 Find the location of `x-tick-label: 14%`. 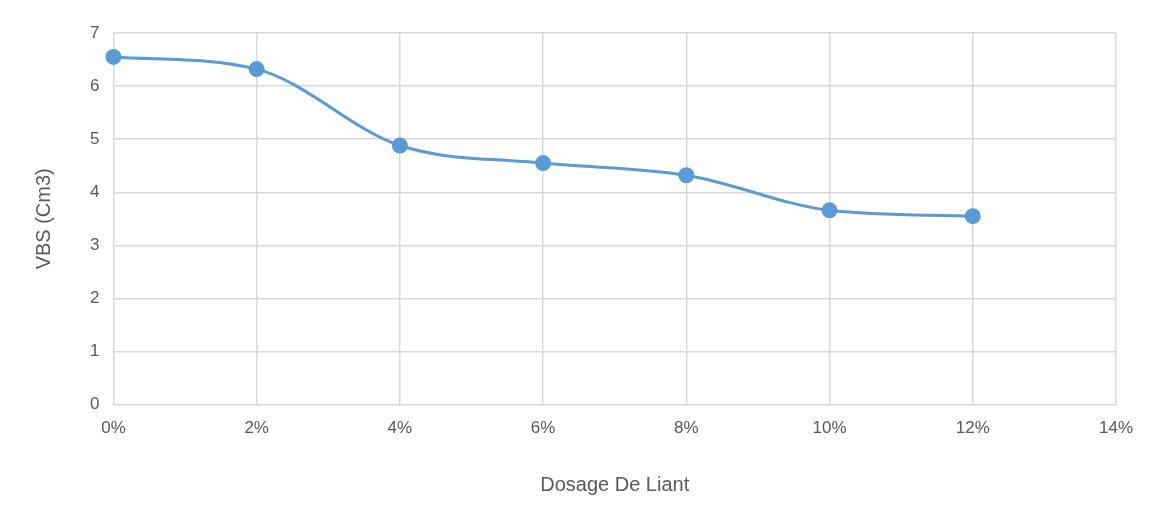

x-tick-label: 14% is located at coordinates (1115, 428).